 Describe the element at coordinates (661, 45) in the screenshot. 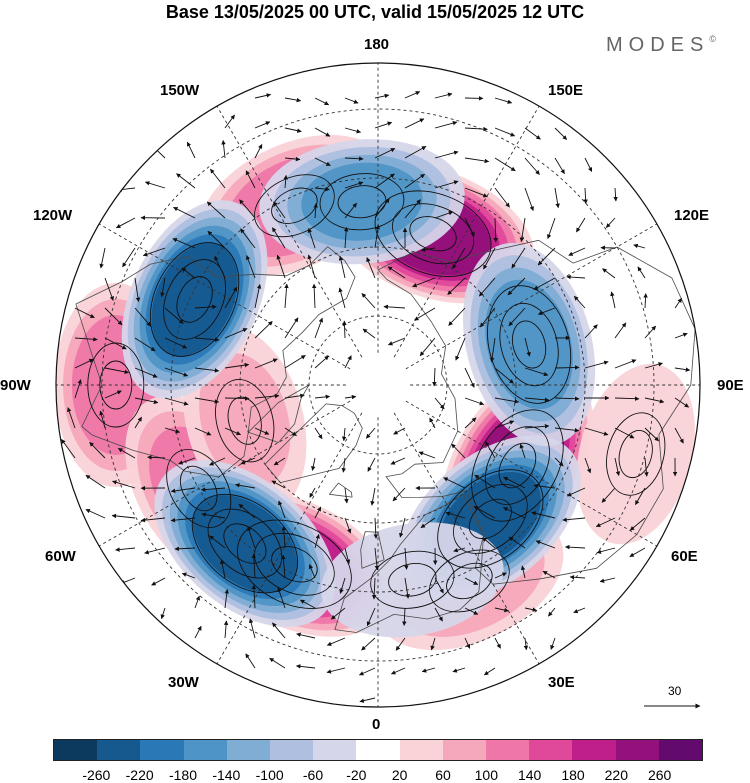

I see `brand-logo: MODES©` at that location.